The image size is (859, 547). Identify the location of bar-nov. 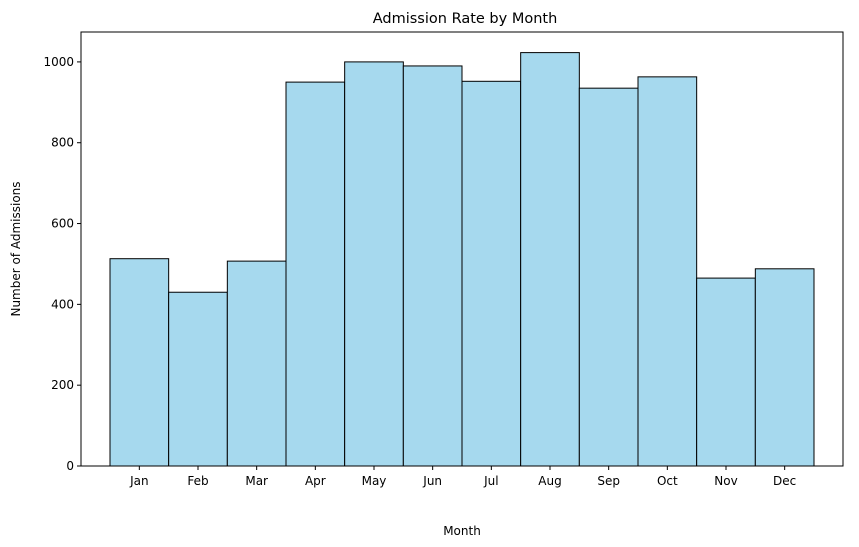
(726, 372).